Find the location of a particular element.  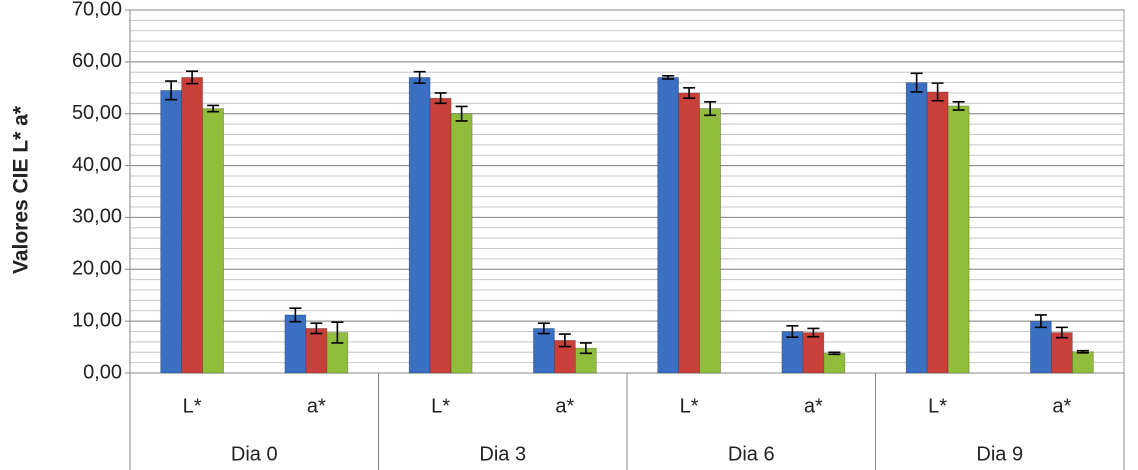

y-tick-label: 0,00 is located at coordinates (102, 372).